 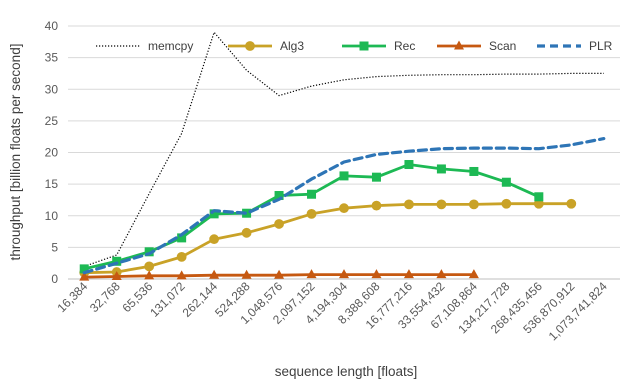 I want to click on y-tick-label-35: 35, so click(x=52, y=58).